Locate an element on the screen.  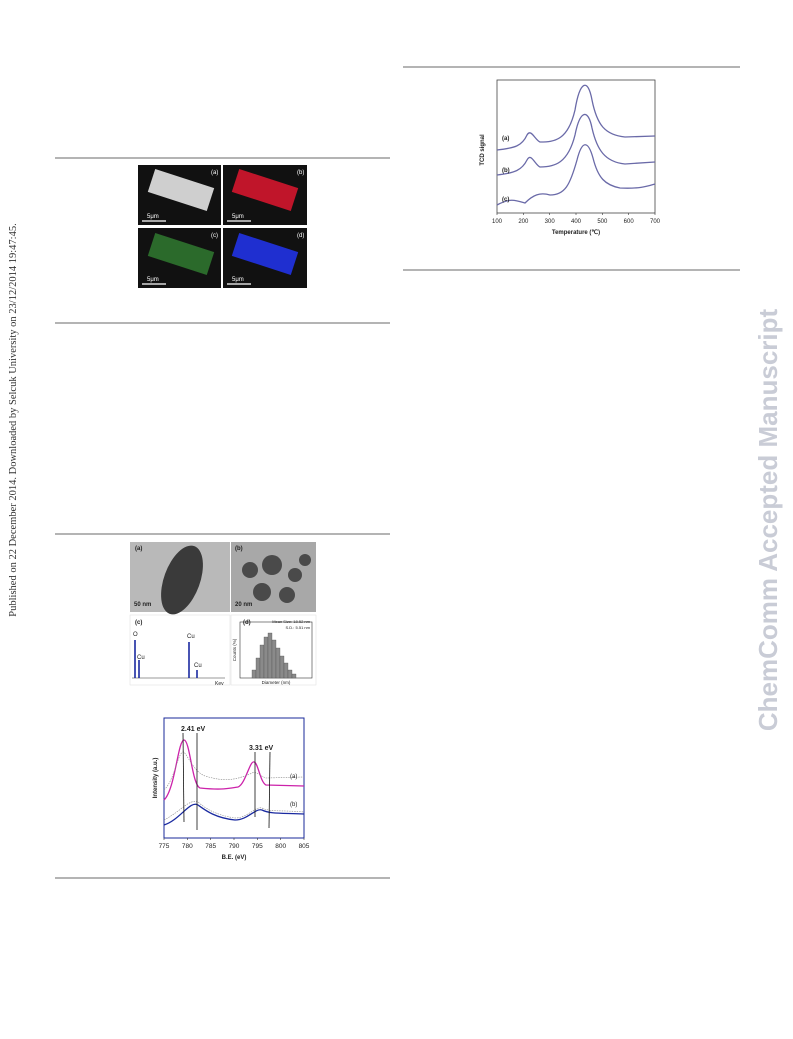
mapping-figure: (a) (b) (c) (d) 5μm 5μm 5μm 5μm is located at coordinates (222, 226).